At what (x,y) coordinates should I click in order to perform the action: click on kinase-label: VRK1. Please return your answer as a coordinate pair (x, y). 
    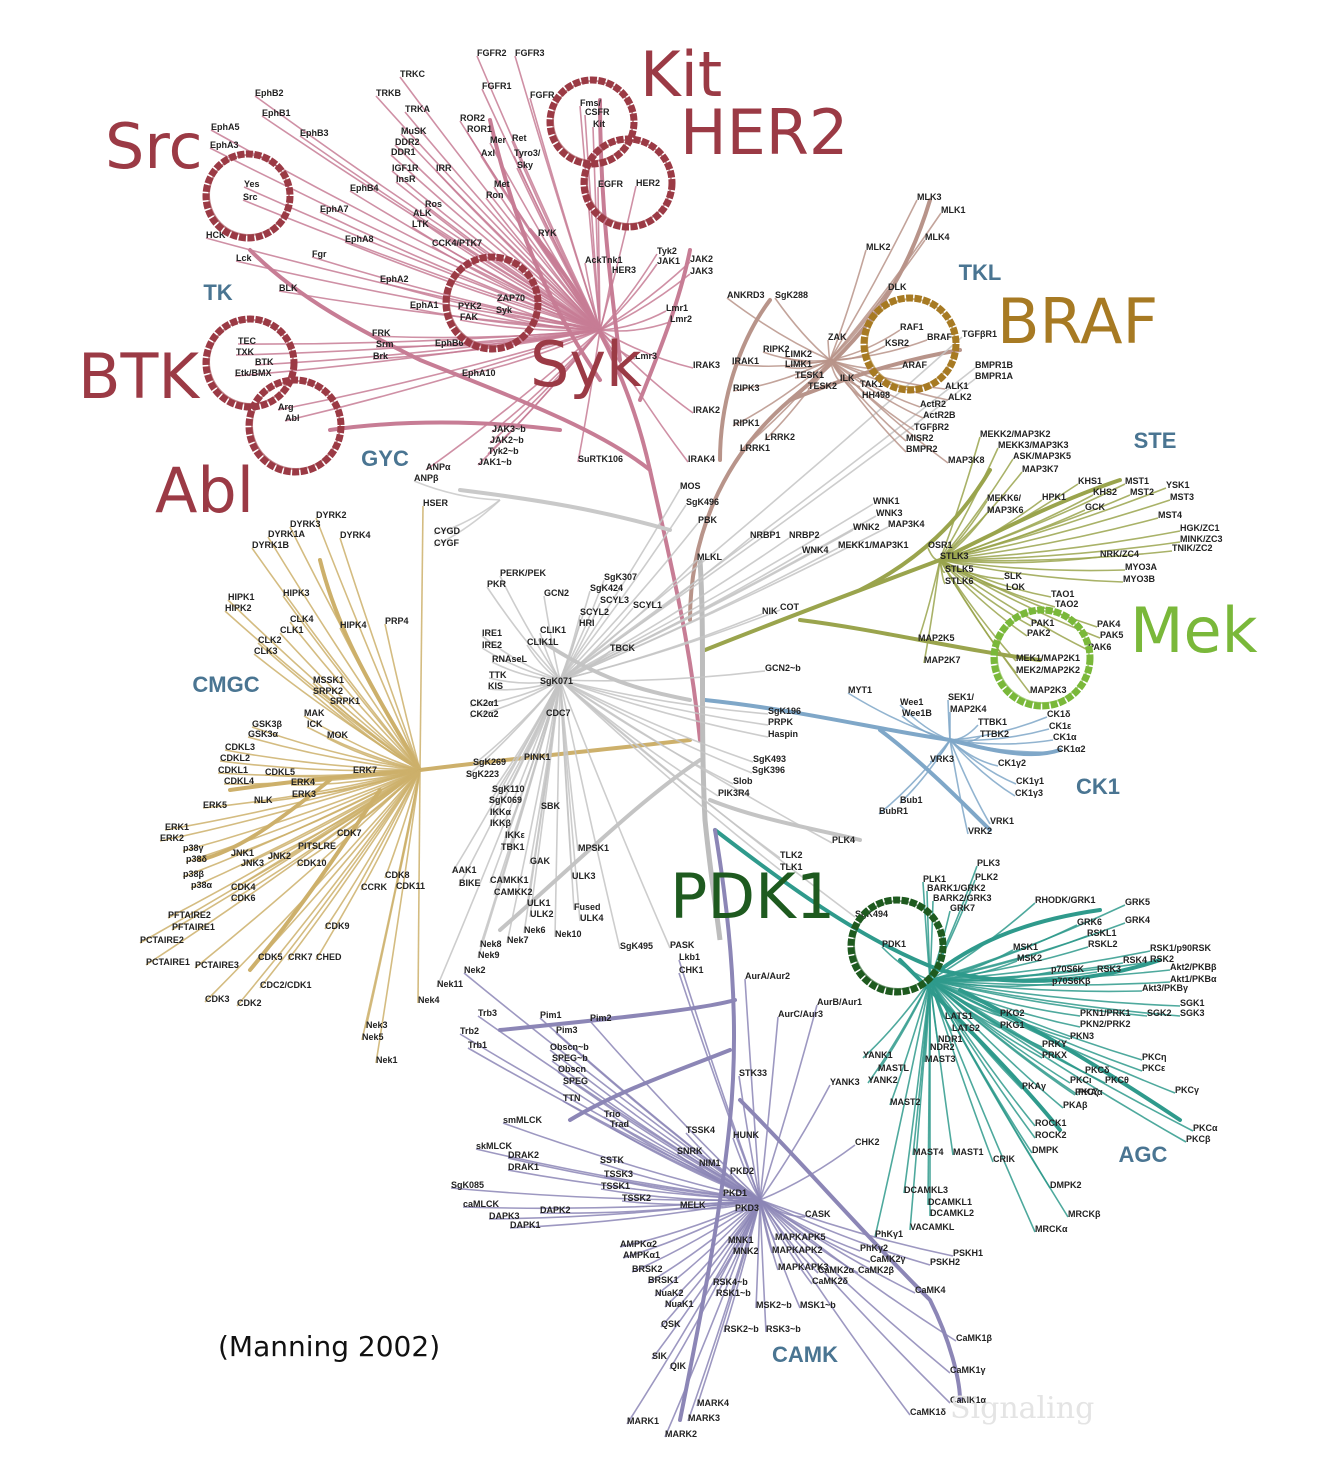
    Looking at the image, I should click on (1002, 821).